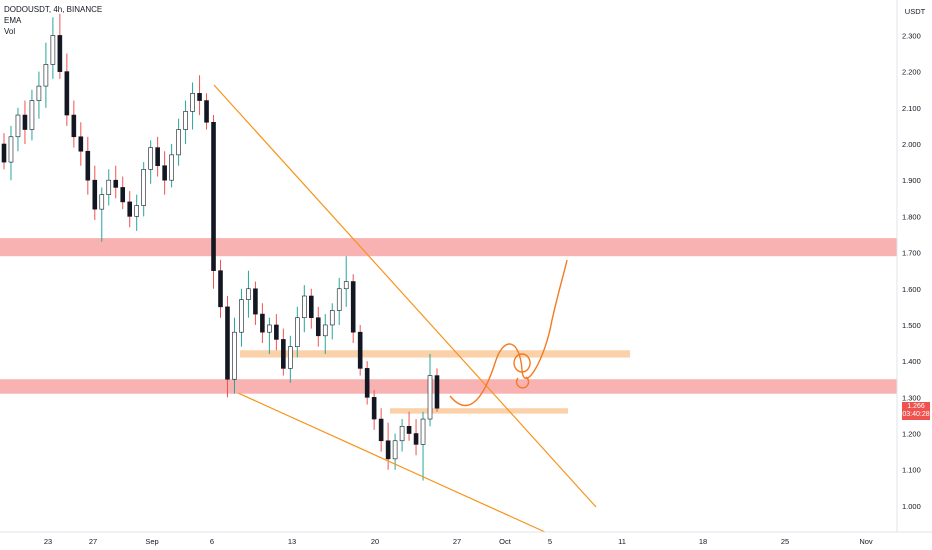 The width and height of the screenshot is (932, 550). I want to click on price-tick-label: 2.300, so click(911, 35).